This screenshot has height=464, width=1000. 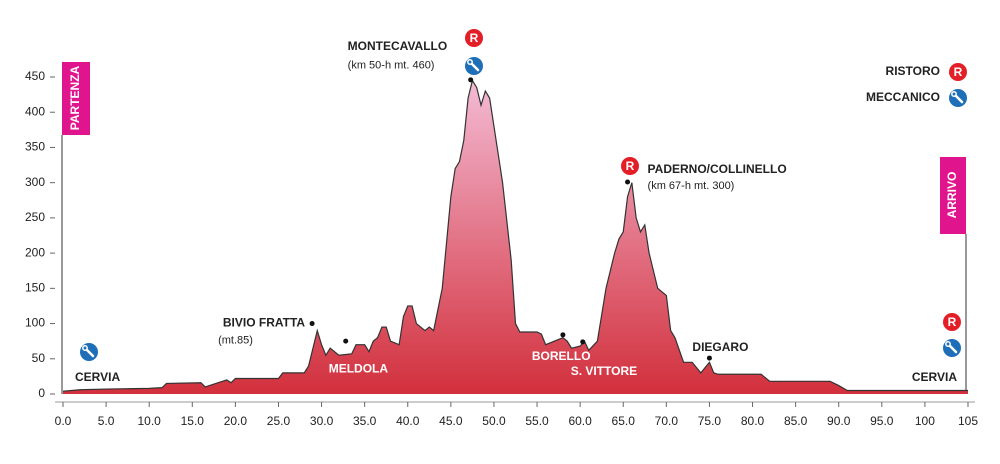 I want to click on y-tick-label: 450, so click(x=35, y=76).